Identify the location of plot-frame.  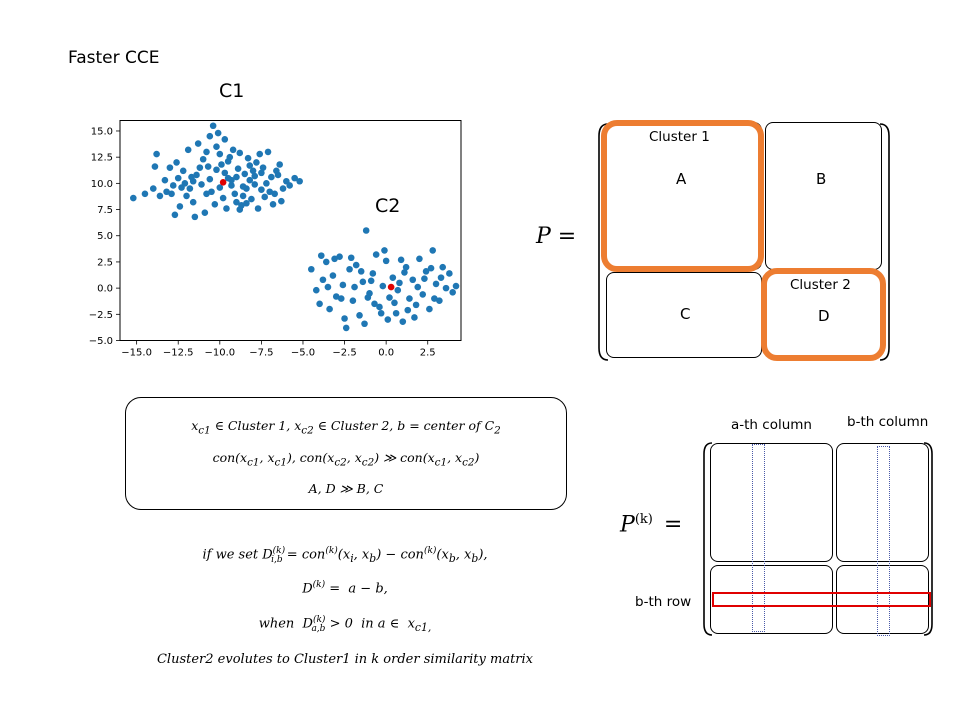
(290, 230).